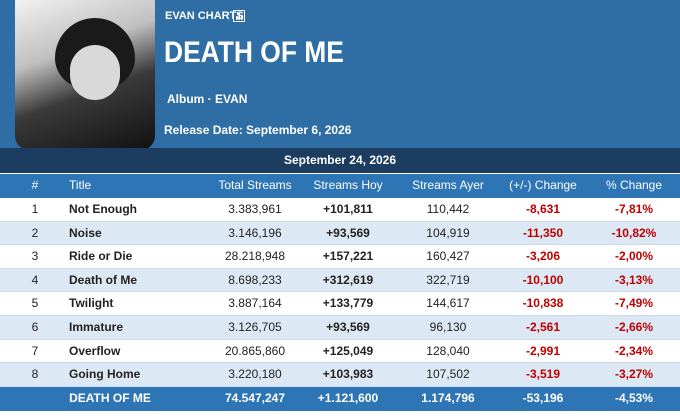 This screenshot has width=680, height=418. I want to click on cell: 28.218,948, so click(255, 256).